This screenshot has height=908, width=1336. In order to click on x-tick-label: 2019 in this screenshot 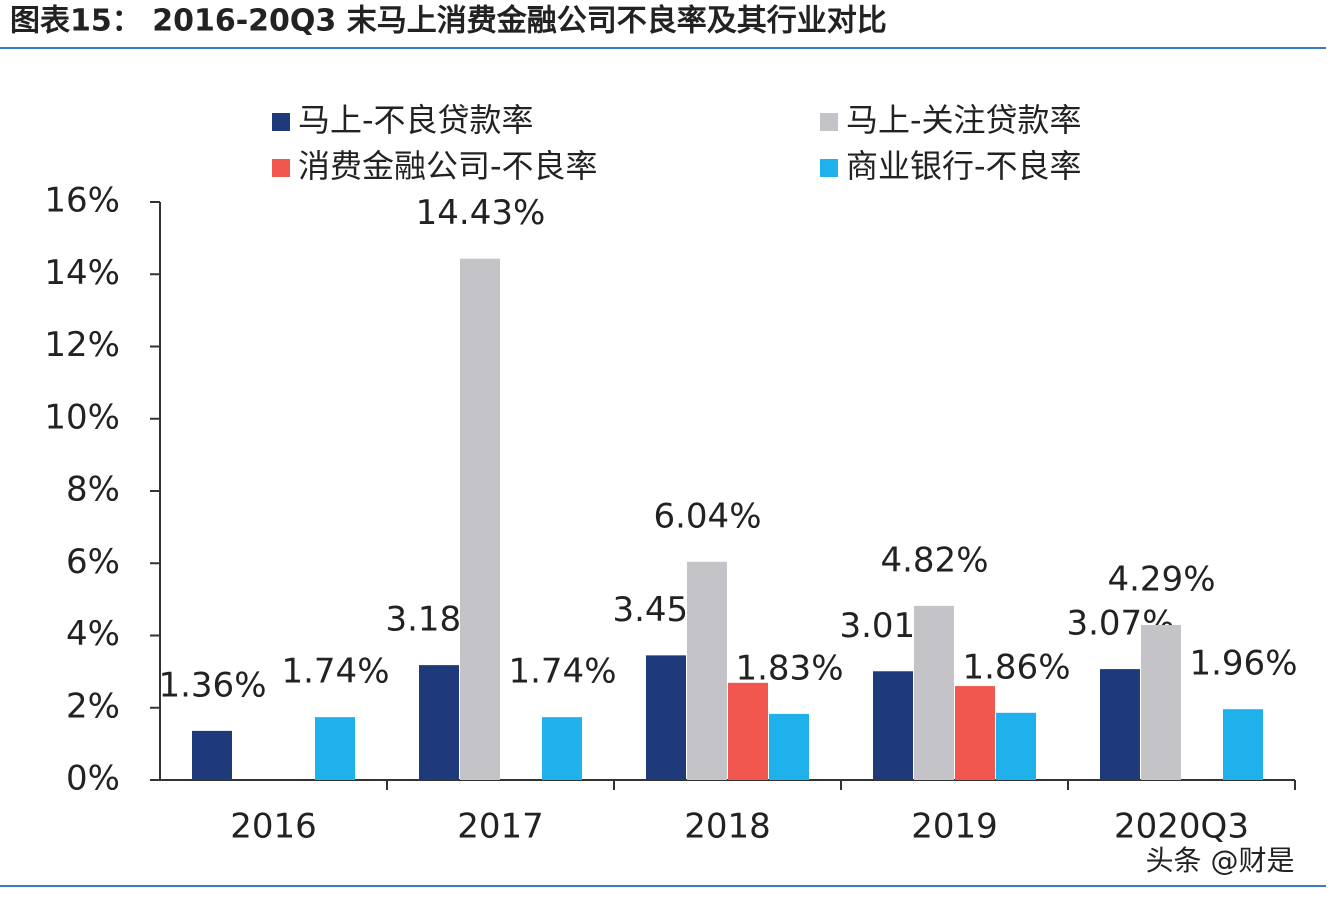, I will do `click(954, 827)`.